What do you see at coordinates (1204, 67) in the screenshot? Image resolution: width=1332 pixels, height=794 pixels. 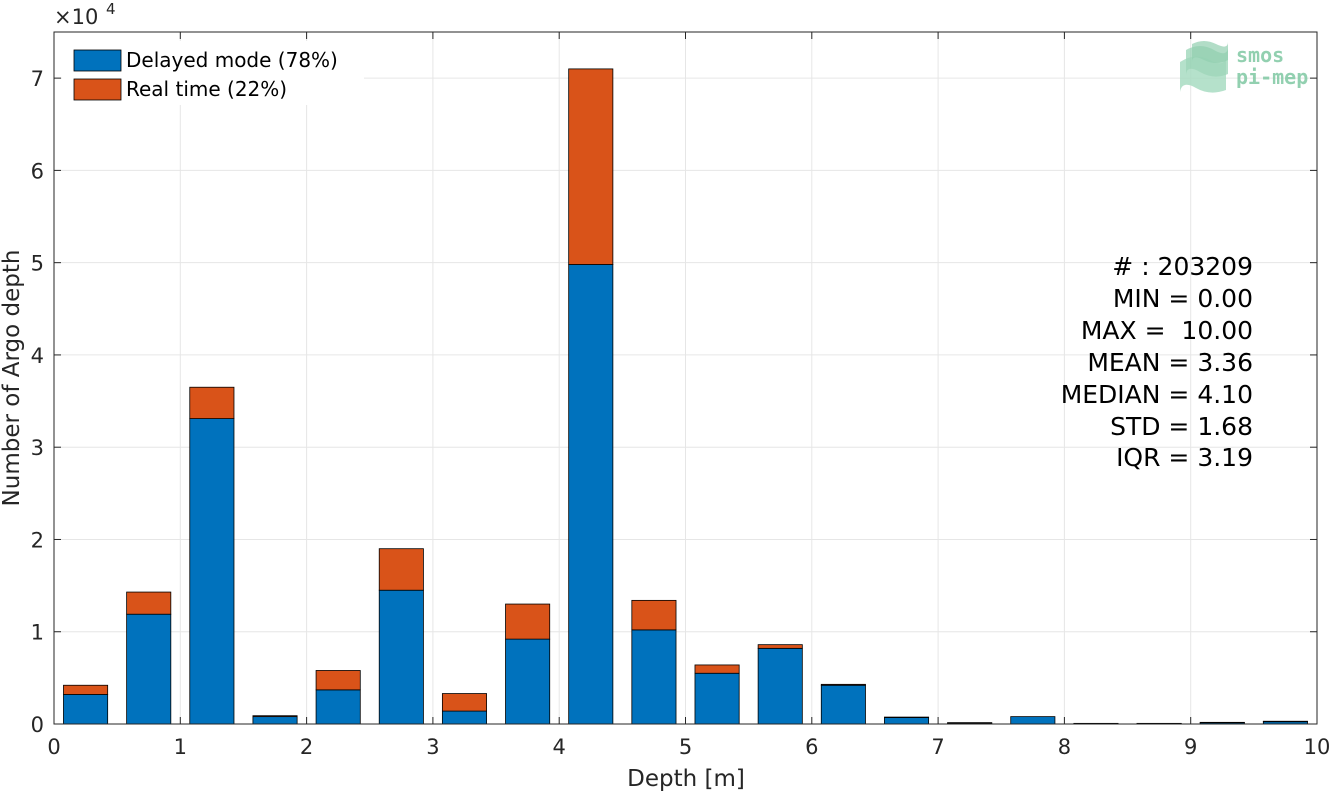 I see `logo-waves-icon` at bounding box center [1204, 67].